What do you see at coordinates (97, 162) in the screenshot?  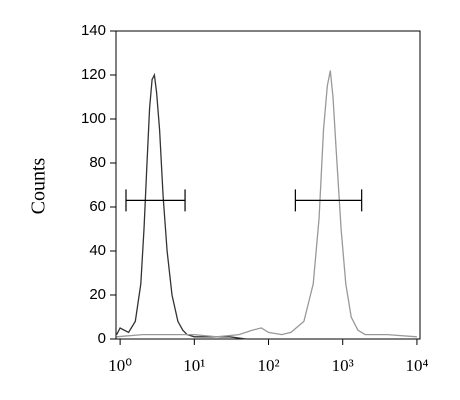 I see `y-tick-label: 80` at bounding box center [97, 162].